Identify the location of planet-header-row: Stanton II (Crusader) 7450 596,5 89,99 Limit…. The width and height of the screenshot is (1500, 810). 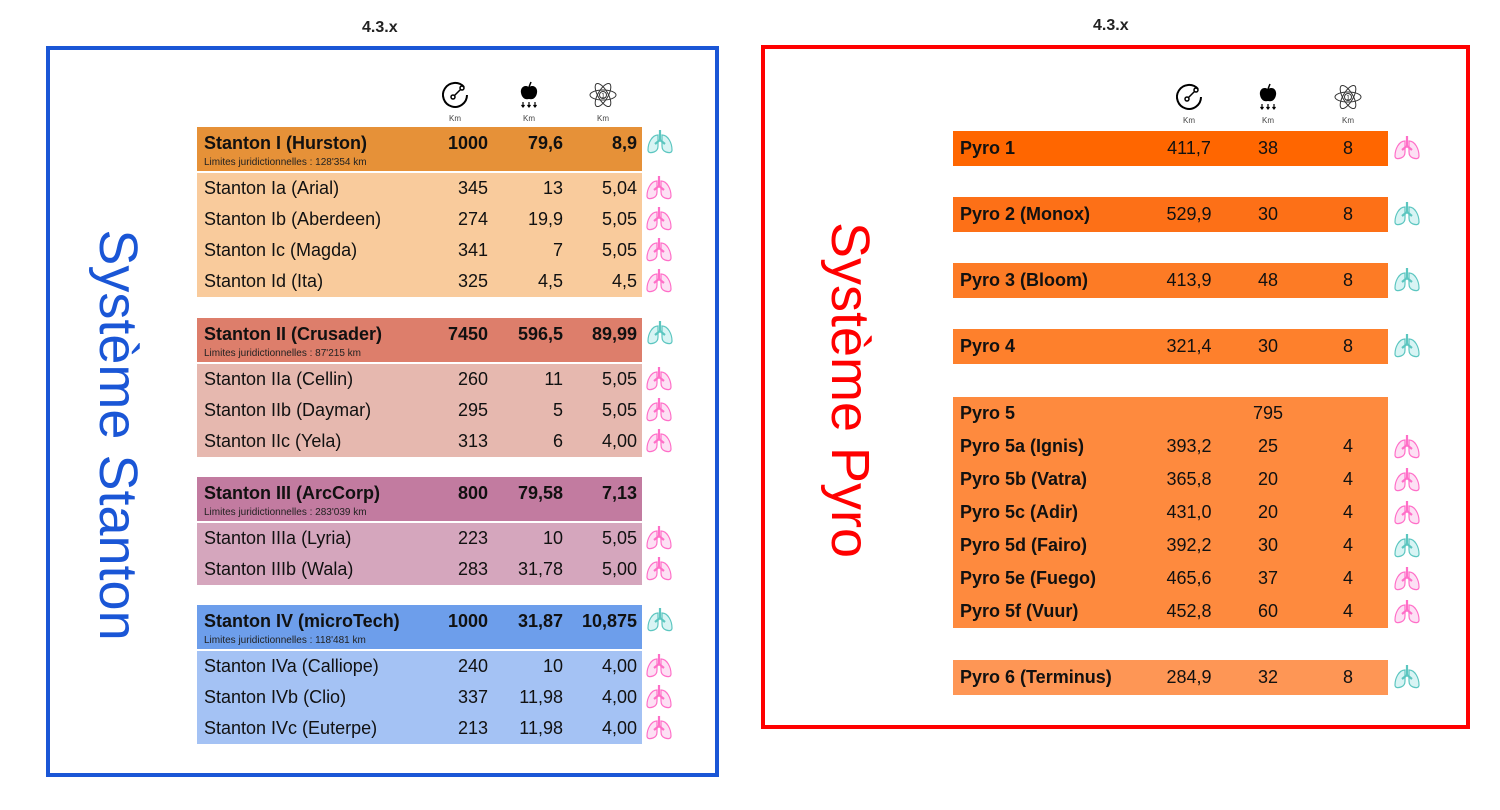
(419, 340).